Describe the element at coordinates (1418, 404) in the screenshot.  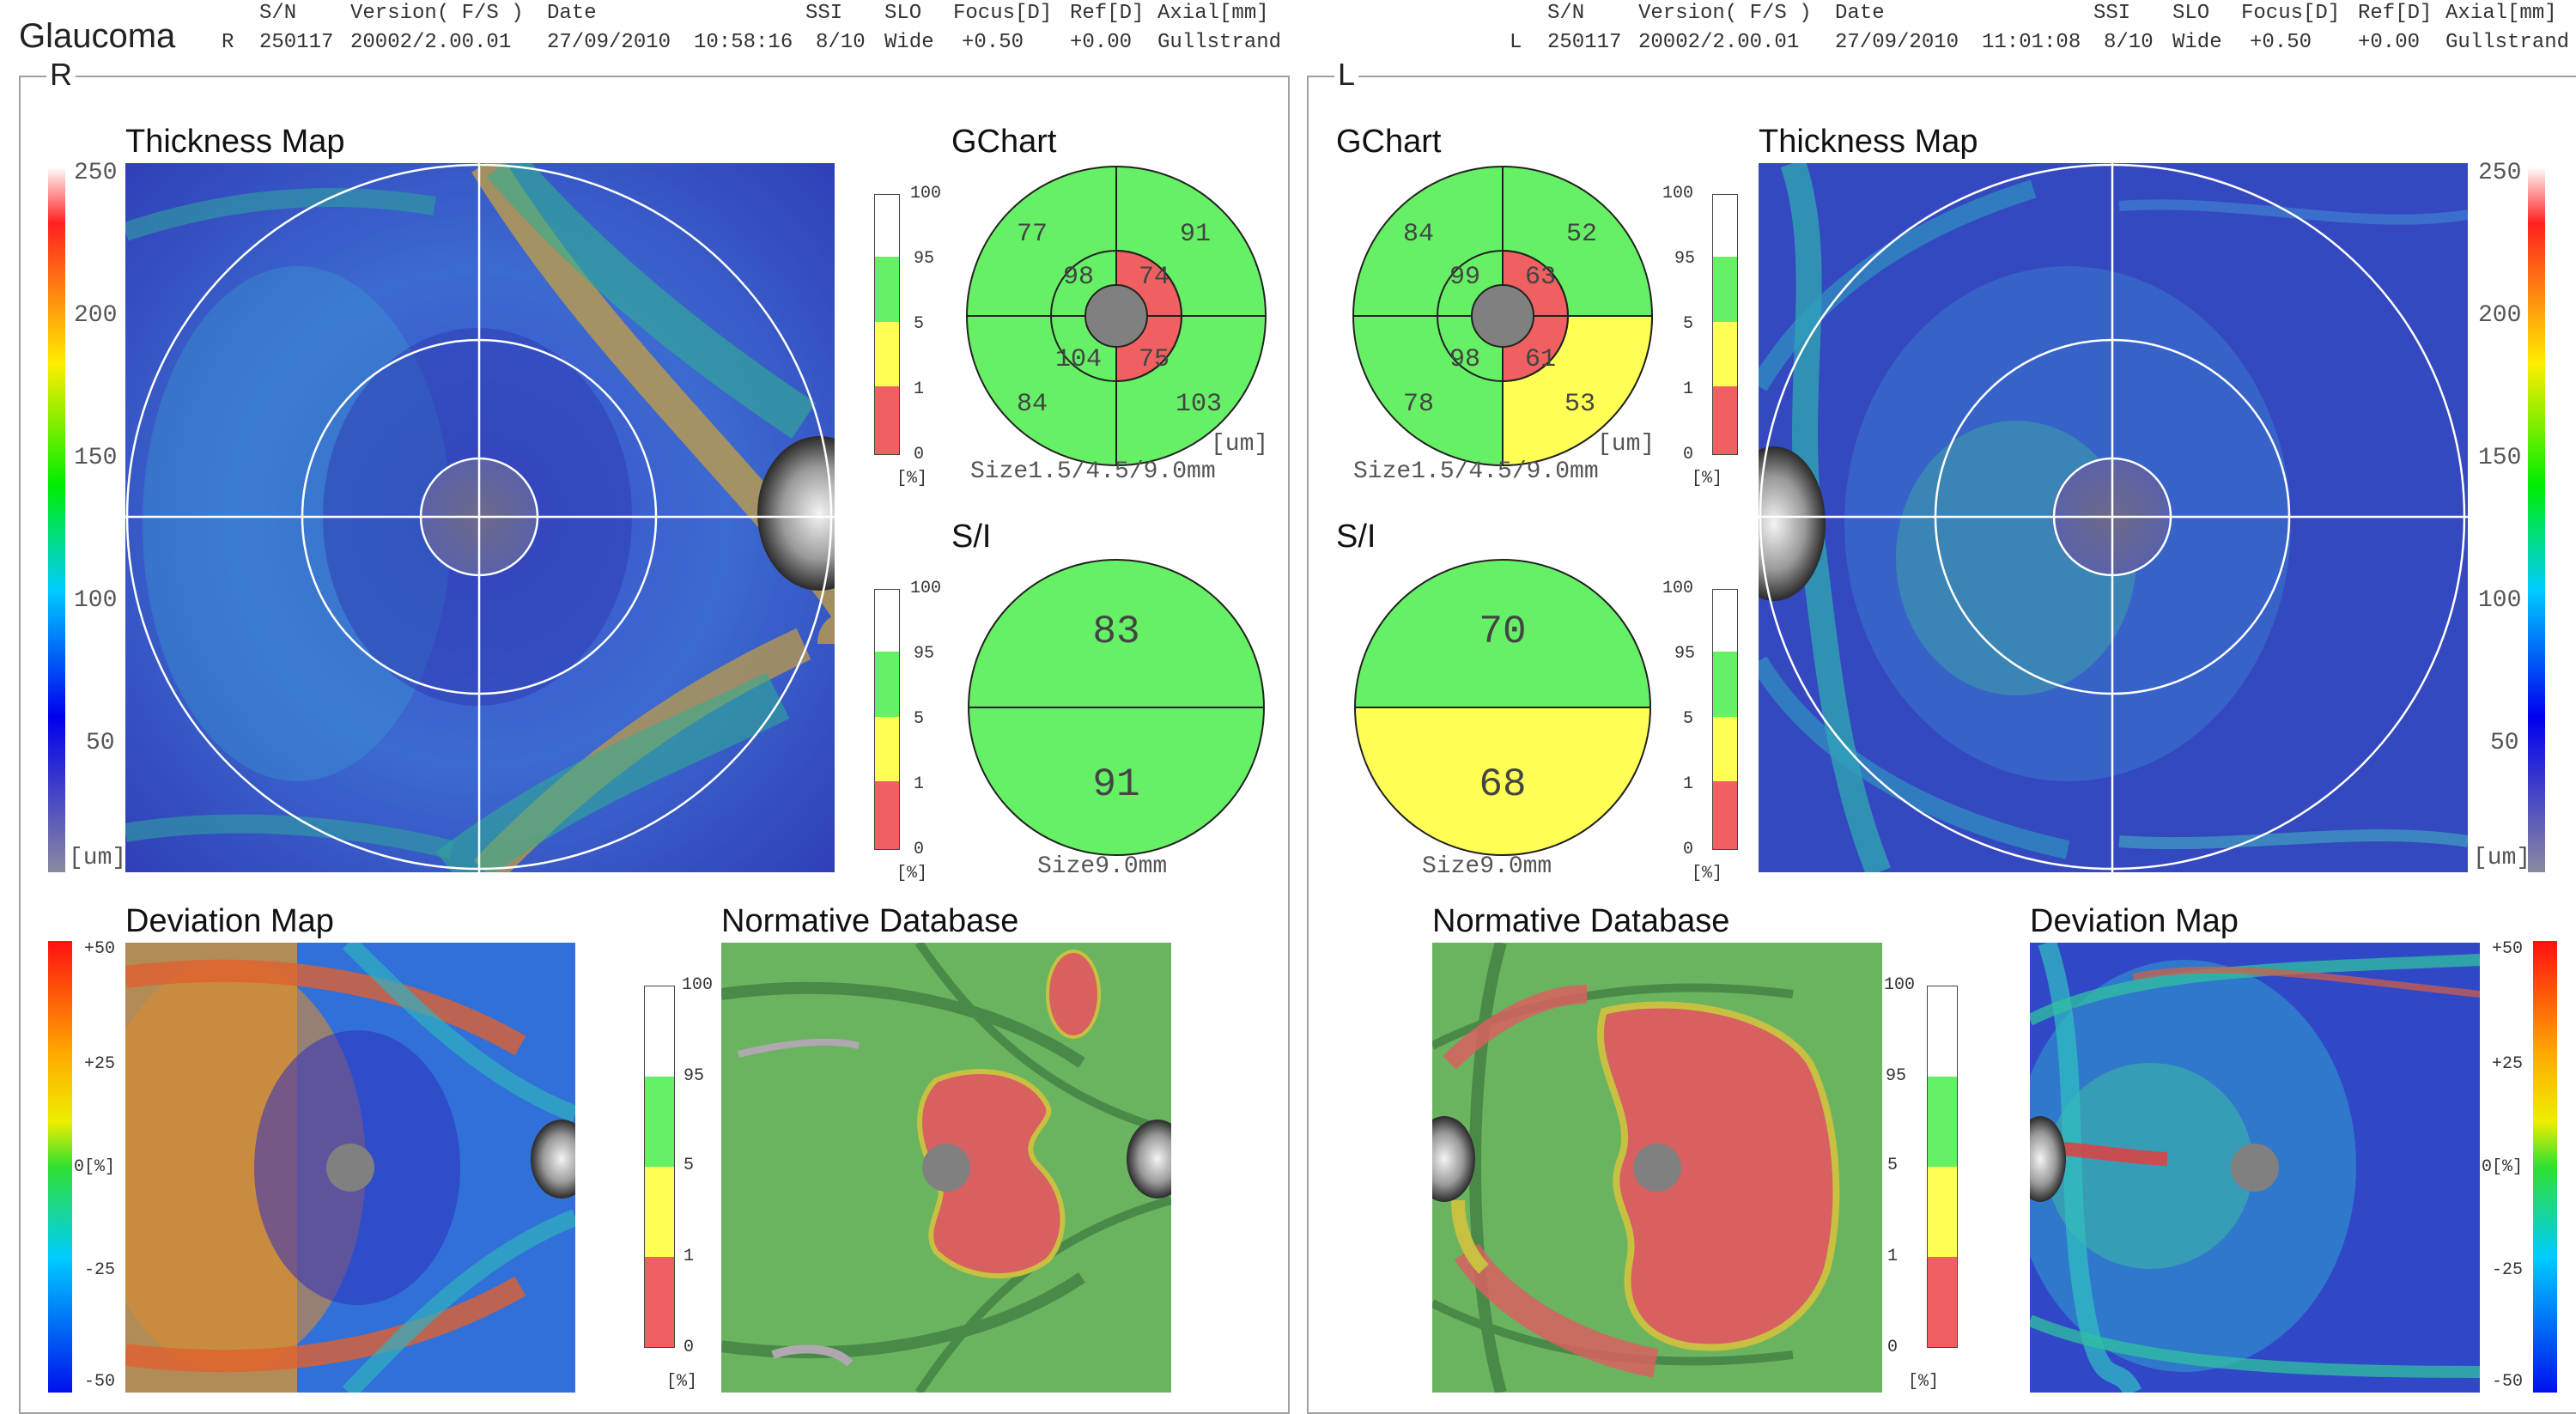
I see `gchart-value: 78` at that location.